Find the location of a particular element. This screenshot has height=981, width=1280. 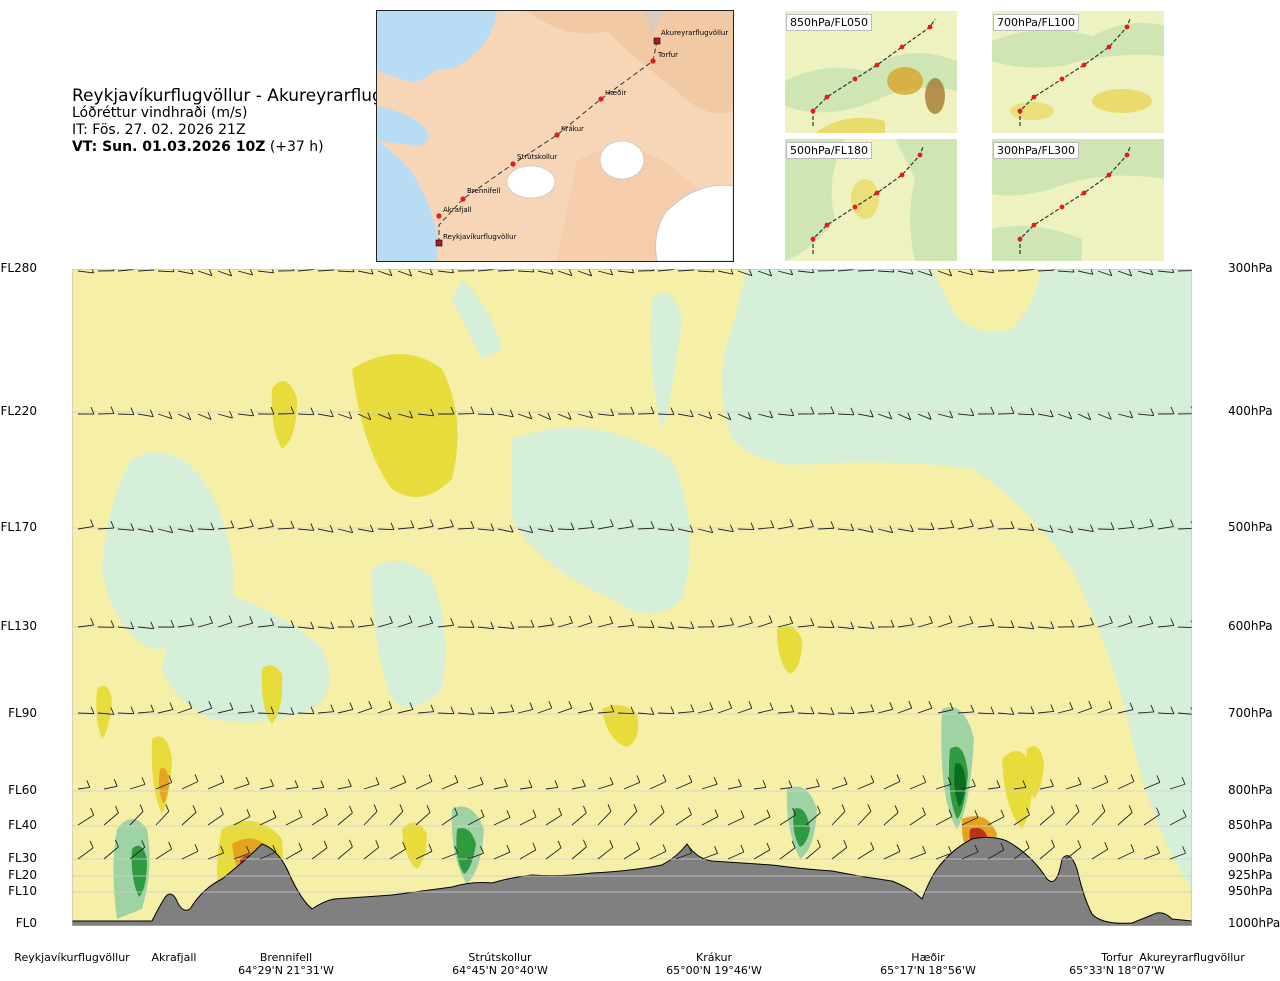

map-label-akureyrarflugvollur: Akureyrarflugvöllur is located at coordinates (694, 33).